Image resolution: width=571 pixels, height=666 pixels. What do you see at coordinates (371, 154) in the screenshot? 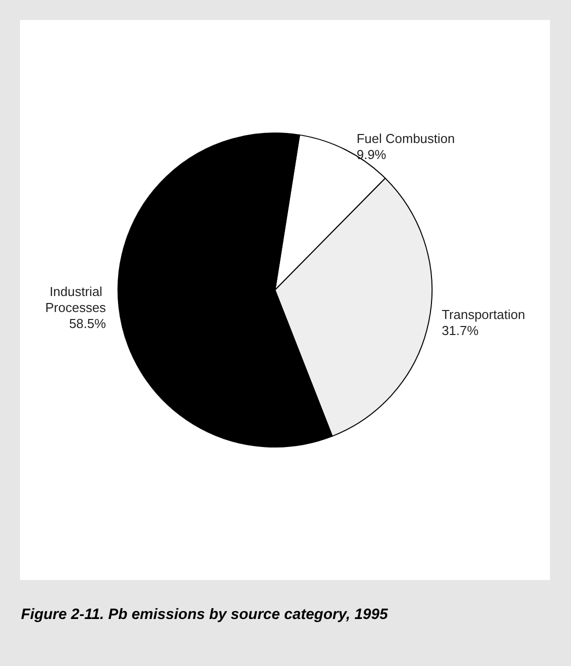
I see `data-label: 9.9%` at bounding box center [371, 154].